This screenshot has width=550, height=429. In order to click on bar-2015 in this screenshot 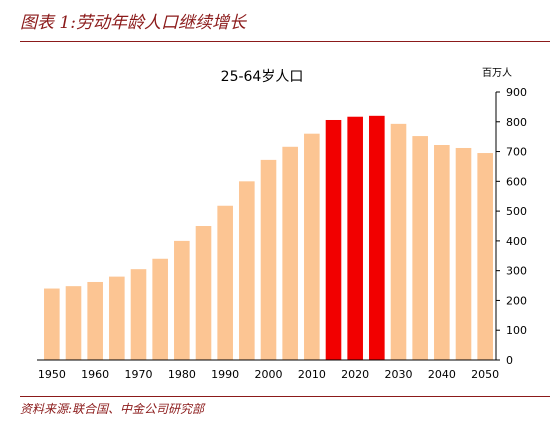, I will do `click(333, 240)`.